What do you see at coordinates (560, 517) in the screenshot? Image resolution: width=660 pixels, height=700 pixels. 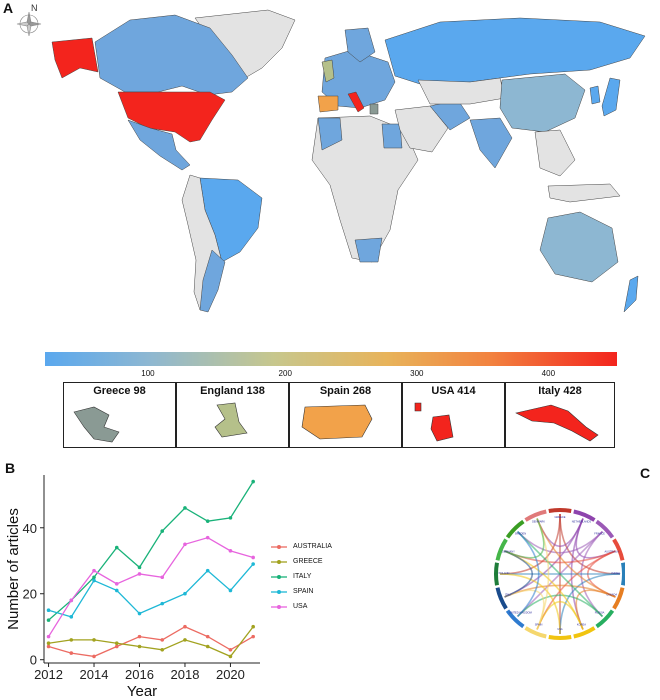 I see `chord-label: GREECE` at bounding box center [560, 517].